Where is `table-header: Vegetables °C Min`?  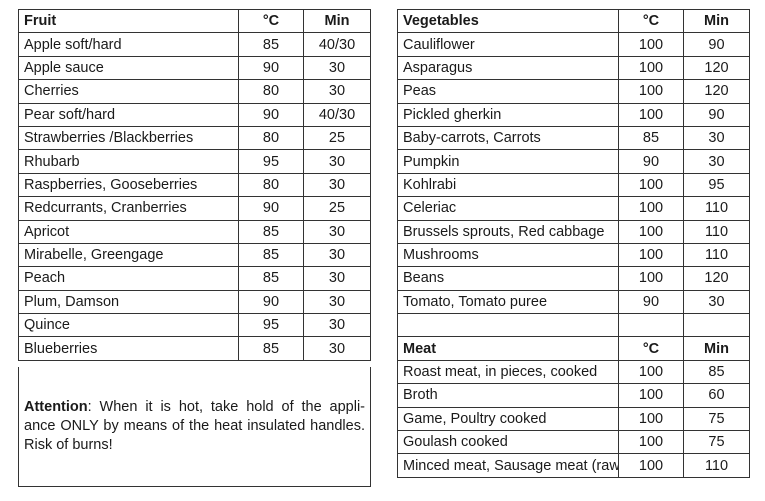 table-header: Vegetables °C Min is located at coordinates (573, 21).